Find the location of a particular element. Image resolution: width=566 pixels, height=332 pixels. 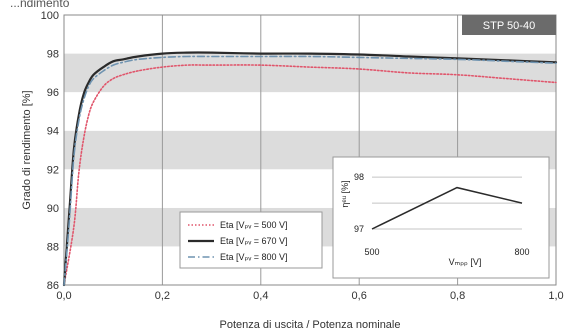

inset-frame is located at coordinates (441, 217).